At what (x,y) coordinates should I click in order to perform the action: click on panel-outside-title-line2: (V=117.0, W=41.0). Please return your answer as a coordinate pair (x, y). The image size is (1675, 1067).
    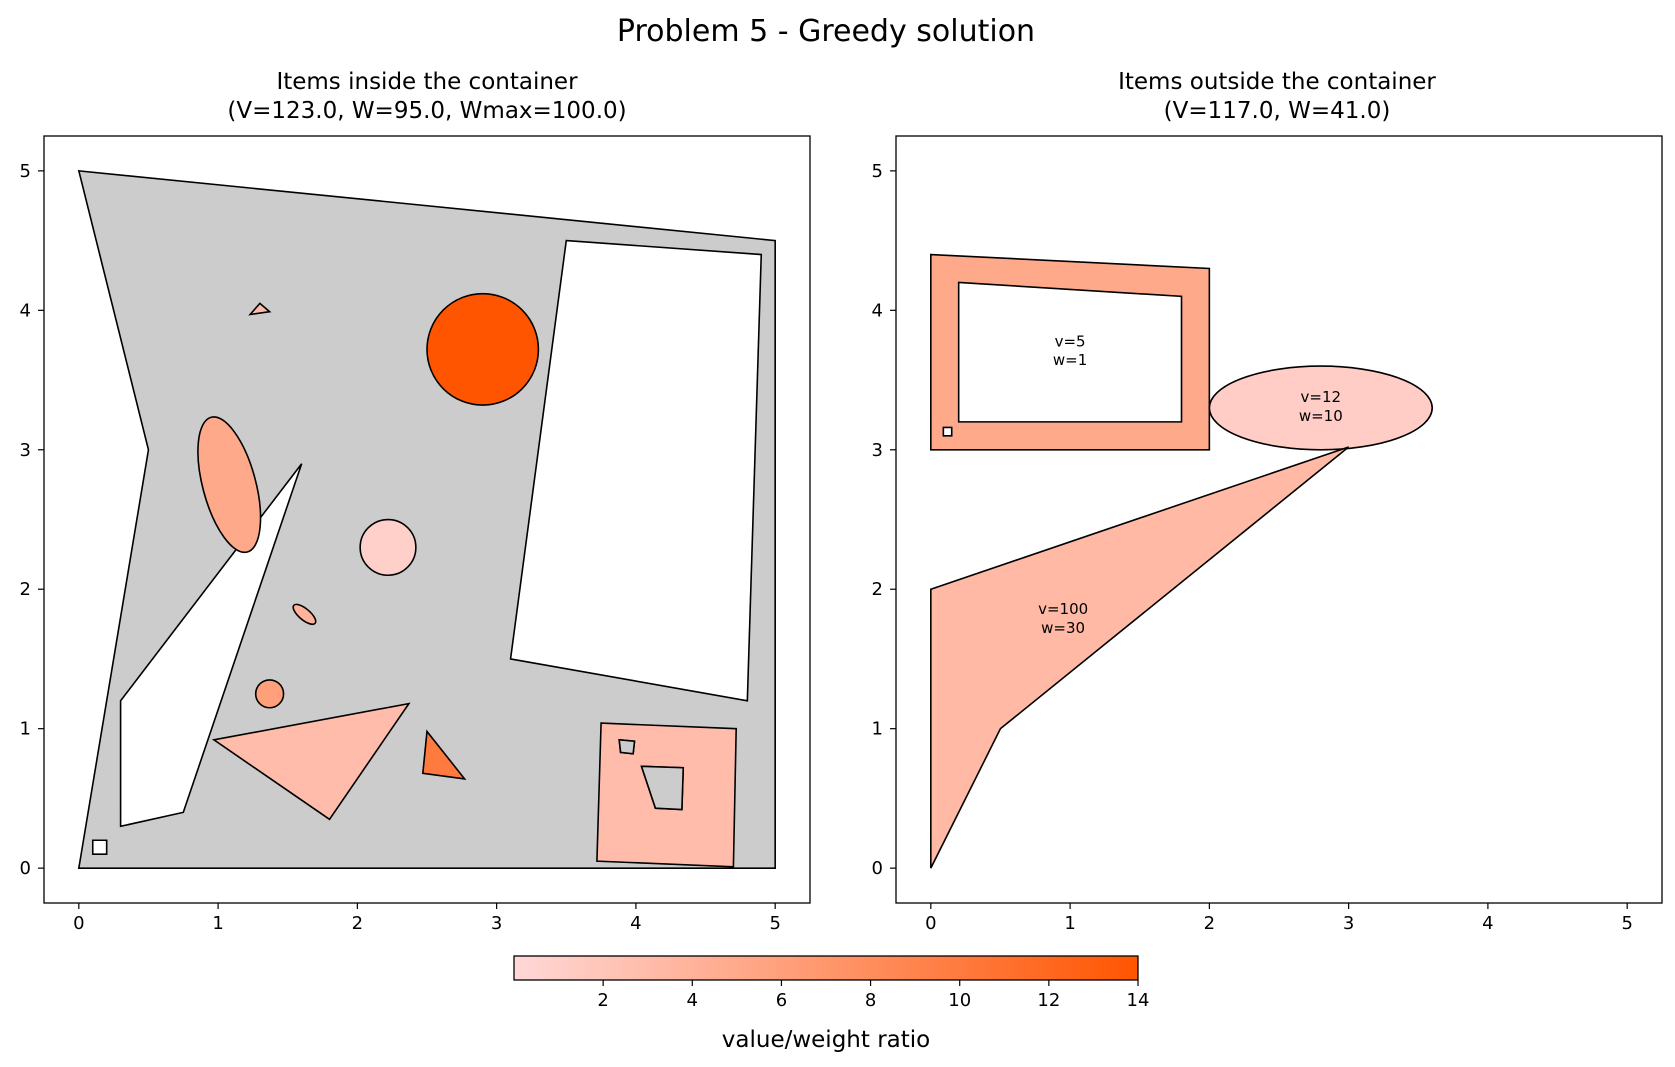
    Looking at the image, I should click on (1277, 111).